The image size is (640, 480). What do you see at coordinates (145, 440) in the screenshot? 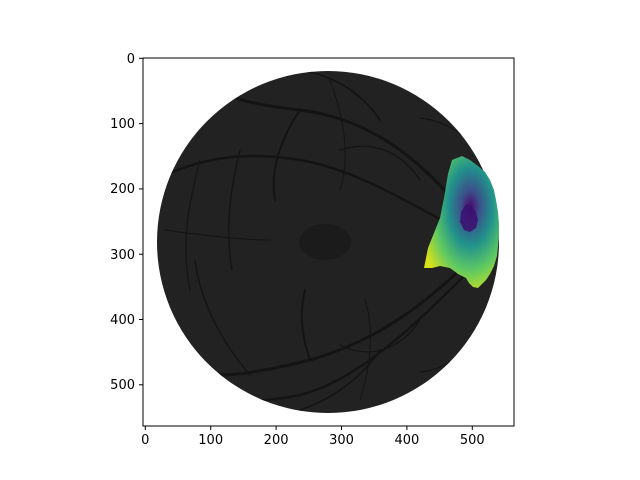
I see `x-tick-label: 0` at bounding box center [145, 440].